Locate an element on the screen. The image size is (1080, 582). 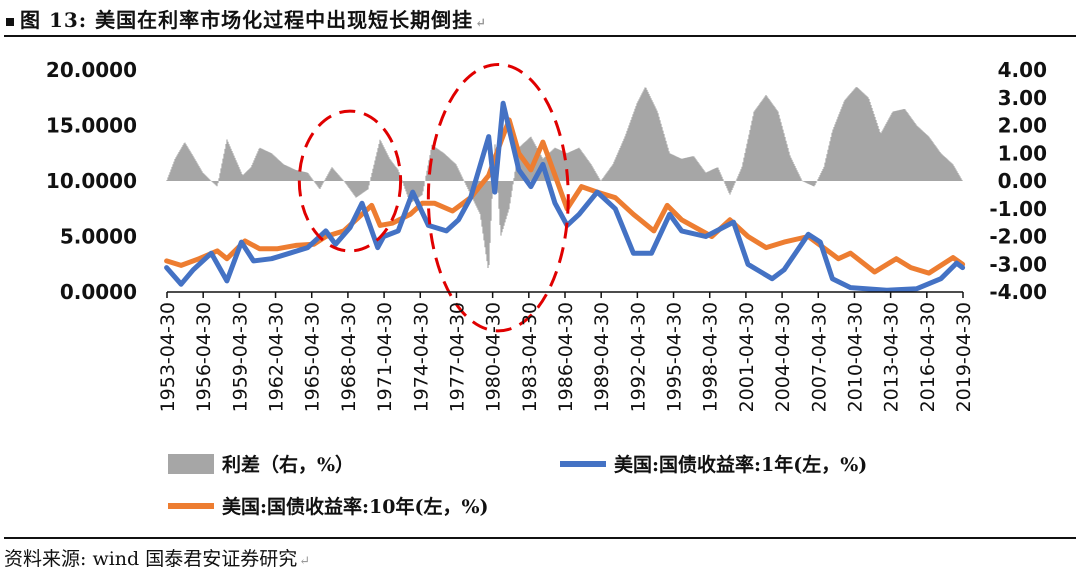
x-tick-label: 2007-04-30 is located at coordinates (819, 357).